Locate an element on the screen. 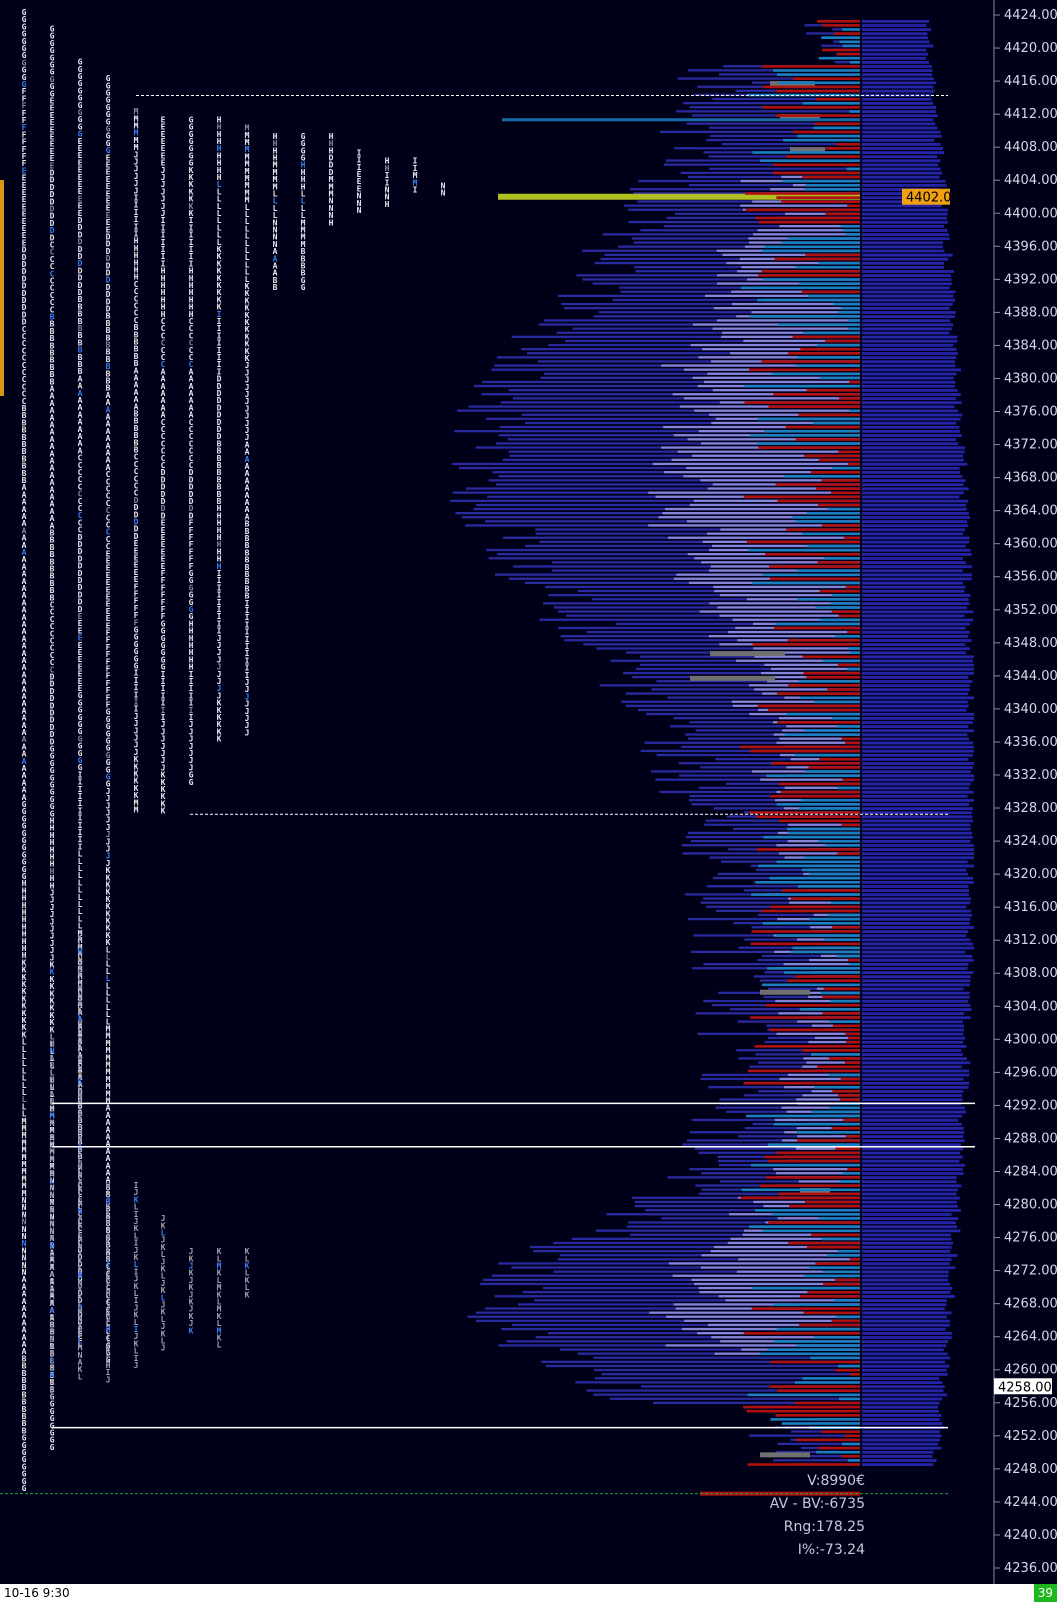 The image size is (1057, 1602). tpo-letter: F is located at coordinates (136, 608).